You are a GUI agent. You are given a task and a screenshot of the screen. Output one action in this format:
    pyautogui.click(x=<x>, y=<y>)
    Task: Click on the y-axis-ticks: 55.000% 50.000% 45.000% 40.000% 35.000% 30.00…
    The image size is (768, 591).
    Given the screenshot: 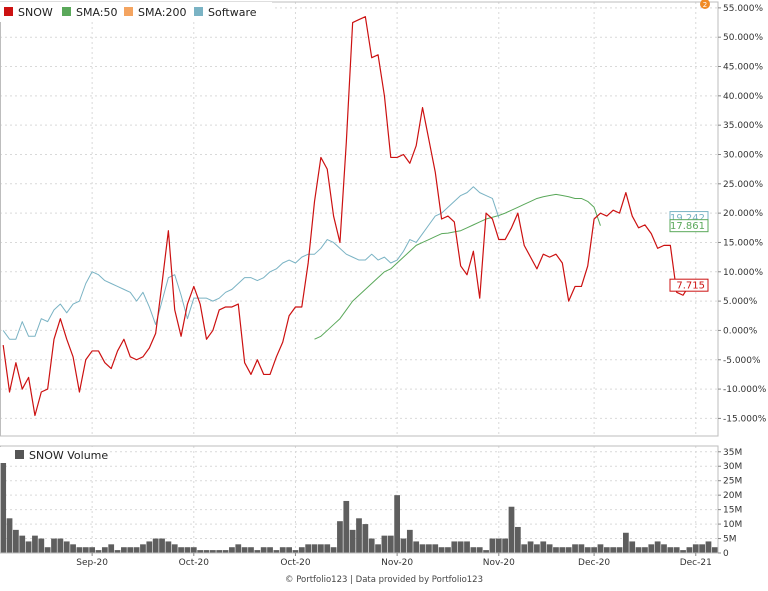 What is the action you would take?
    pyautogui.click(x=742, y=281)
    